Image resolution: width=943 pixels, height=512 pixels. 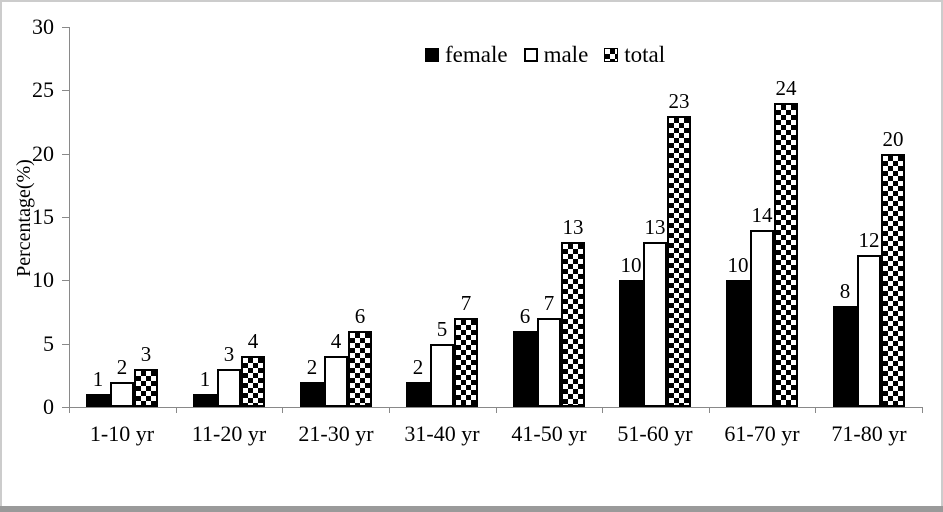 What do you see at coordinates (679, 101) in the screenshot?
I see `bar-value-label: 23` at bounding box center [679, 101].